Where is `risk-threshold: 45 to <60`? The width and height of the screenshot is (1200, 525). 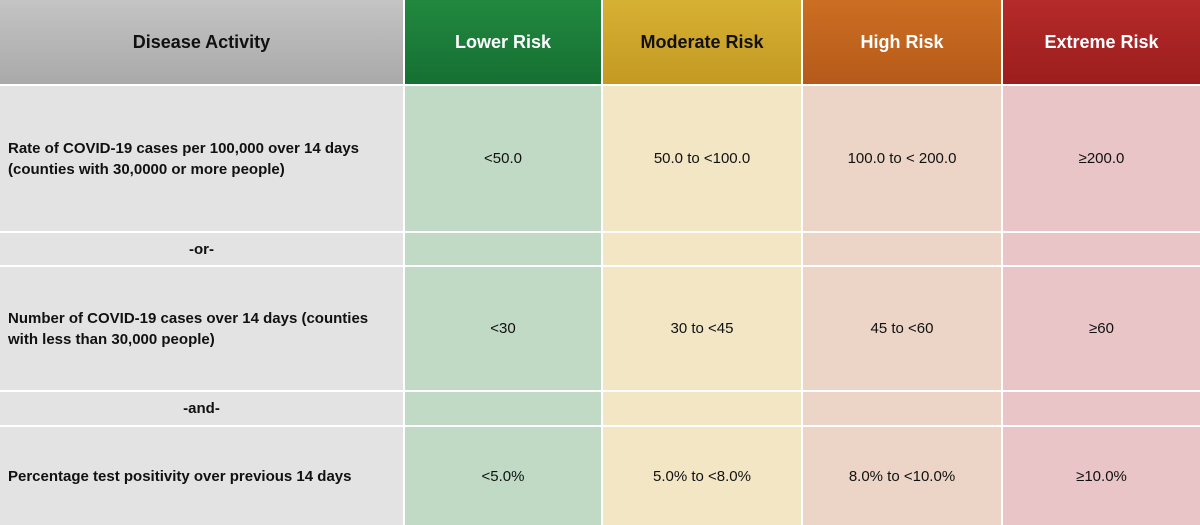 risk-threshold: 45 to <60 is located at coordinates (902, 328).